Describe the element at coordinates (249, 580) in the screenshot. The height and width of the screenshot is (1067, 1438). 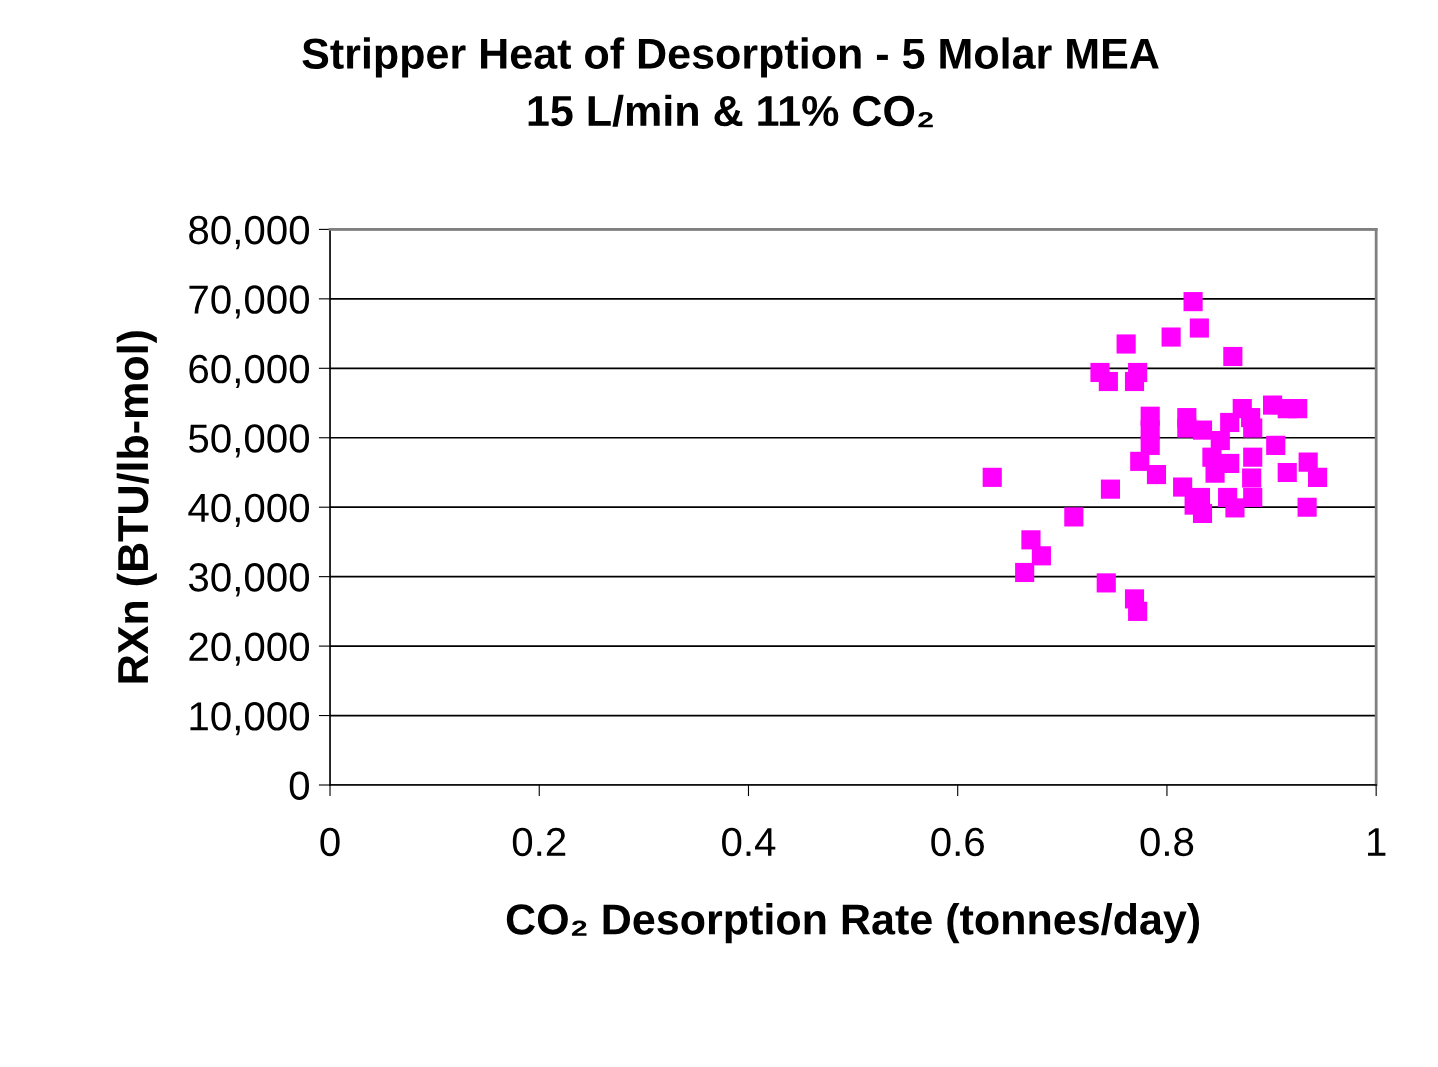
I see `y-tick-label: 30,000` at that location.